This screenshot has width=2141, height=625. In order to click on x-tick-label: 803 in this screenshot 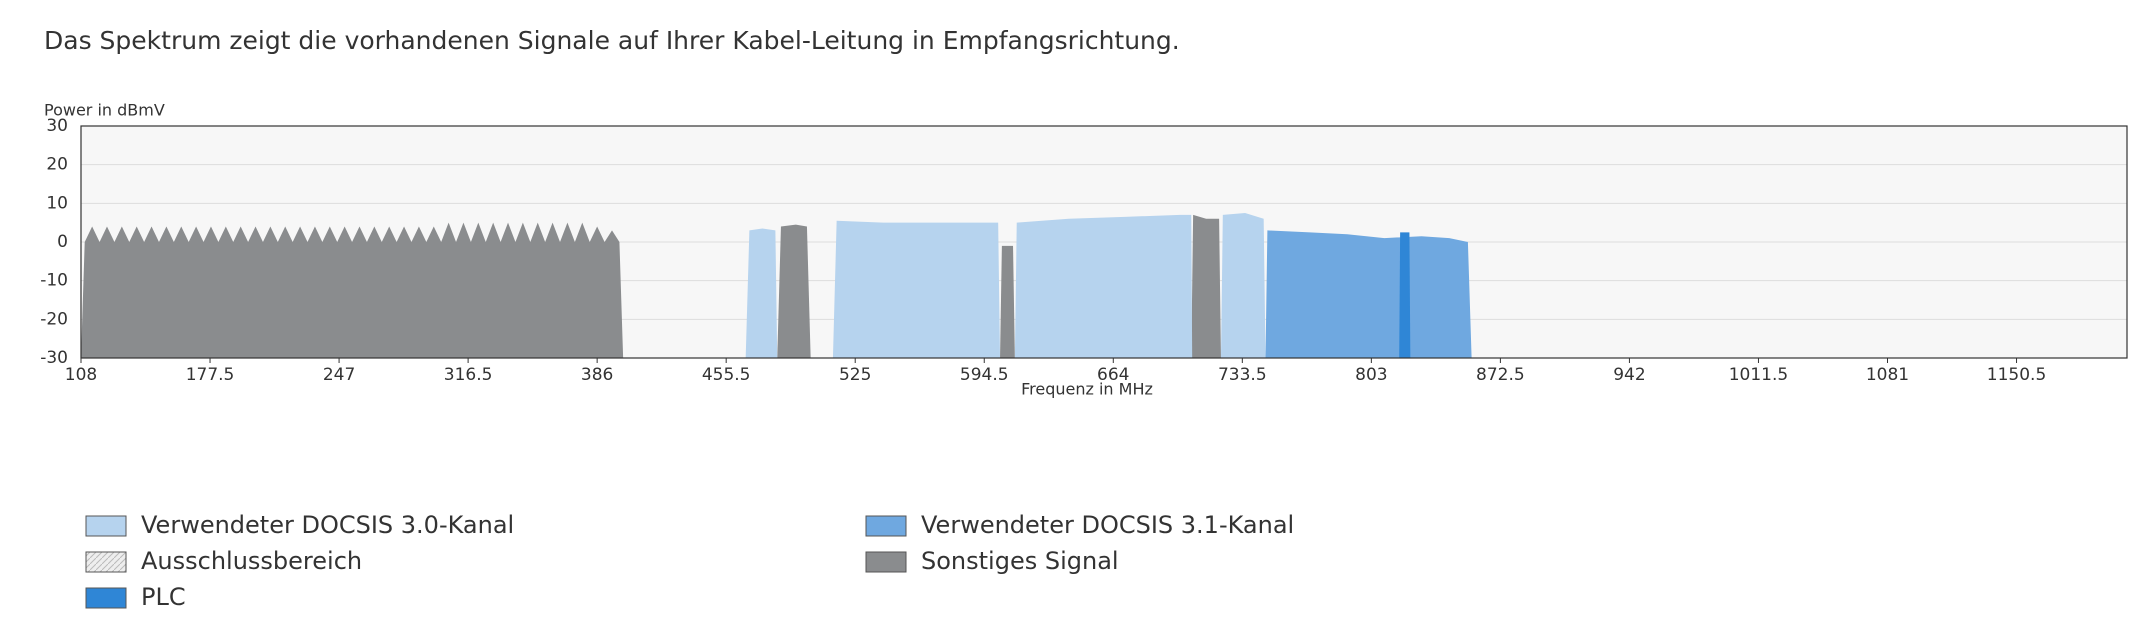, I will do `click(1371, 375)`.